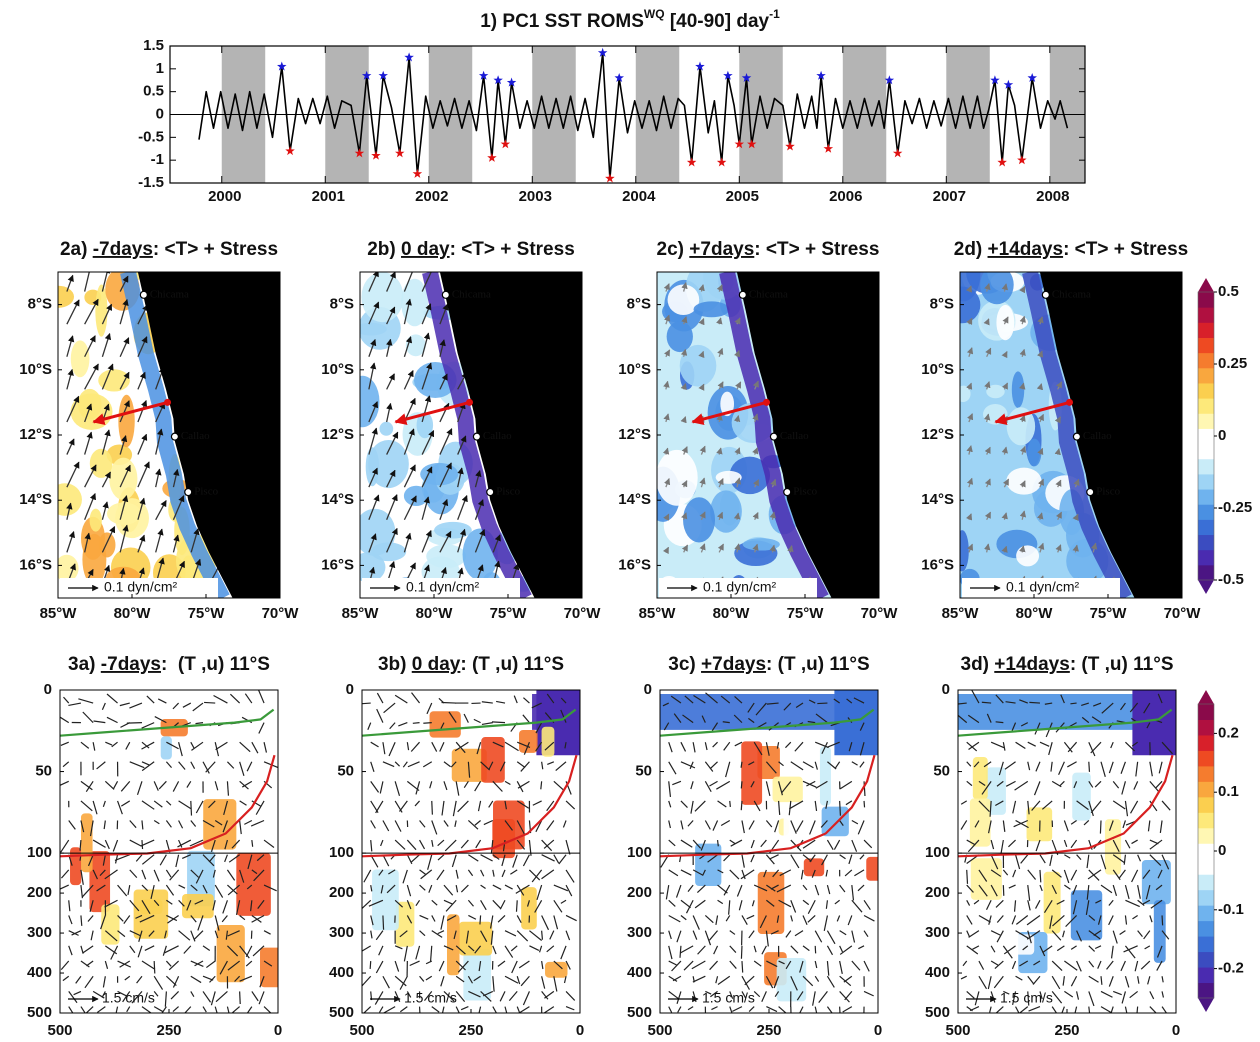 The height and width of the screenshot is (1042, 1260). What do you see at coordinates (818, 664) in the screenshot?
I see `panel-rest: : (T ,u) 11°S` at bounding box center [818, 664].